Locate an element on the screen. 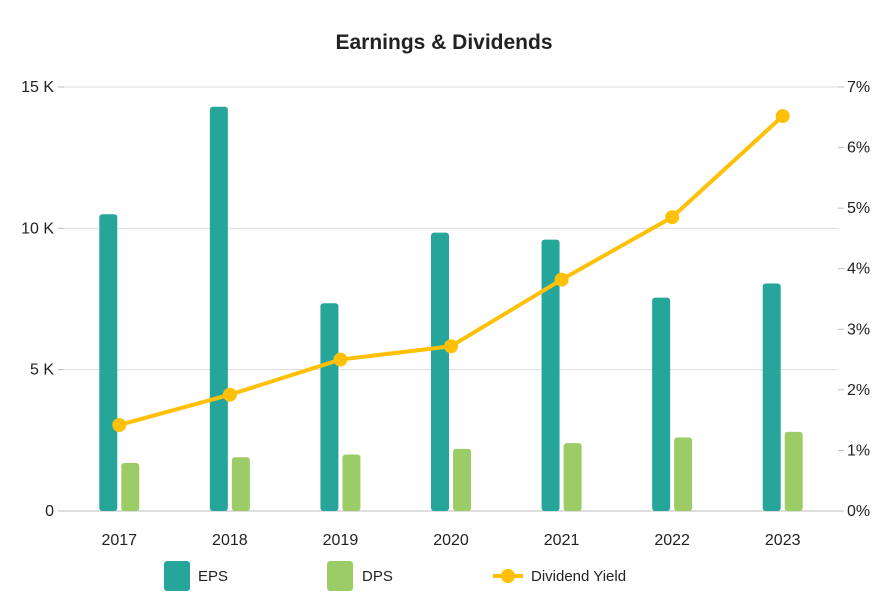  legend-eps-label: EPS is located at coordinates (213, 576).